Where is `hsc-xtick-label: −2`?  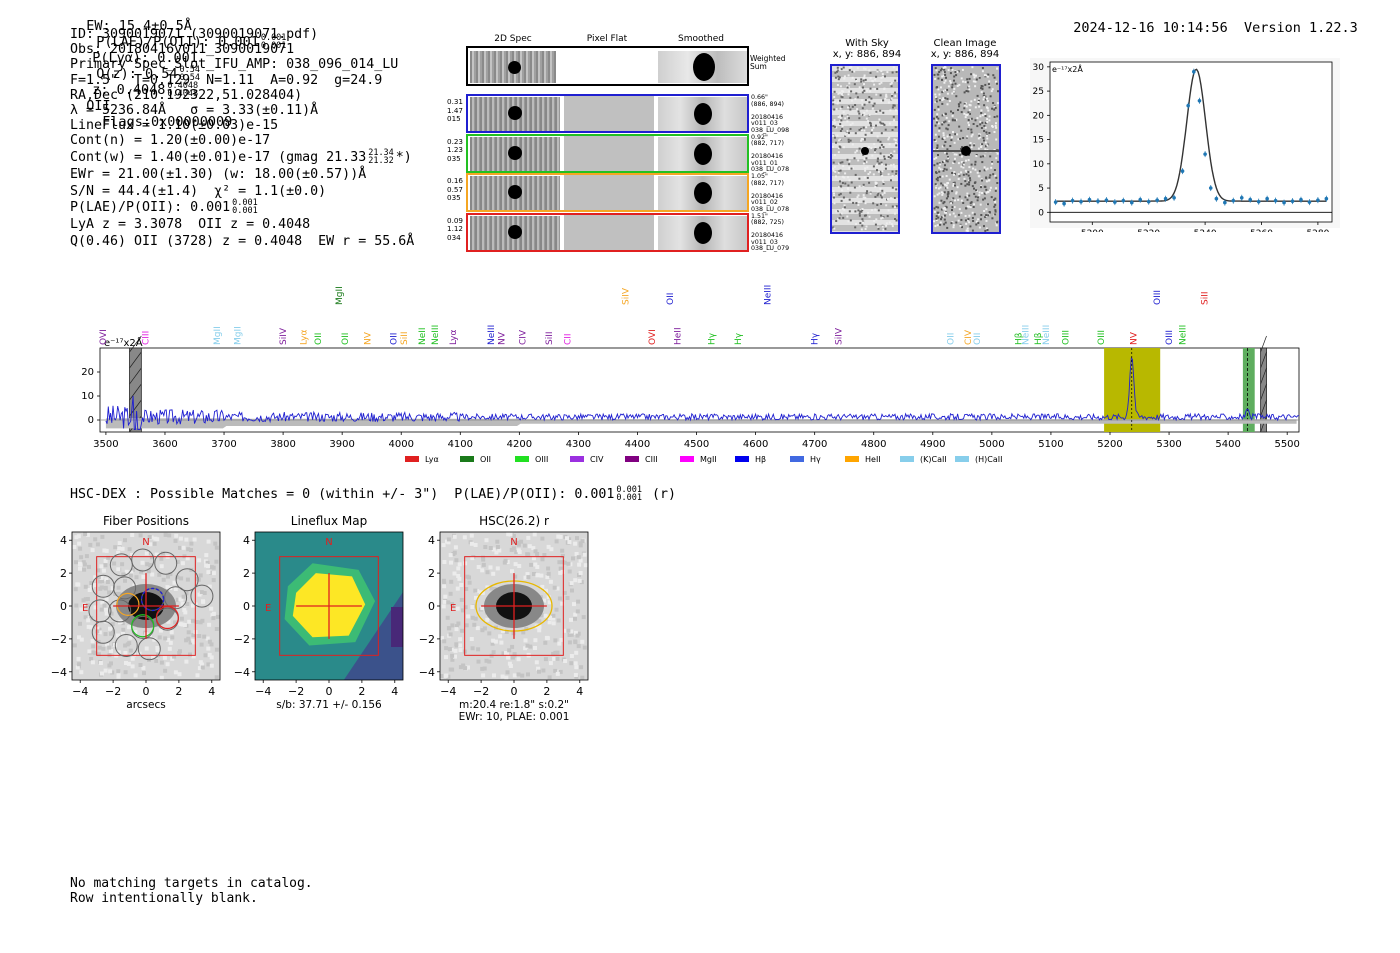
hsc-xtick-label: −2 is located at coordinates (113, 691).